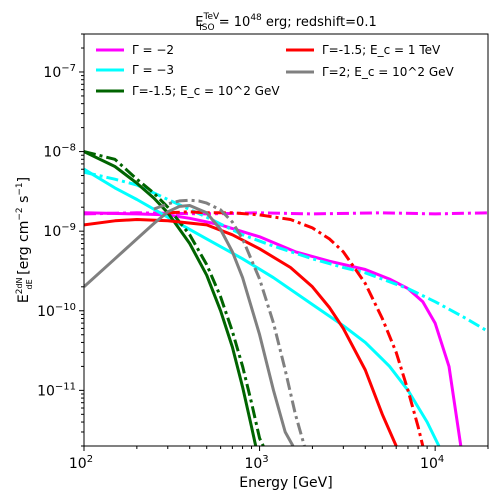 This screenshot has width=498, height=498. I want to click on x-tick-label: 10², so click(81, 463).